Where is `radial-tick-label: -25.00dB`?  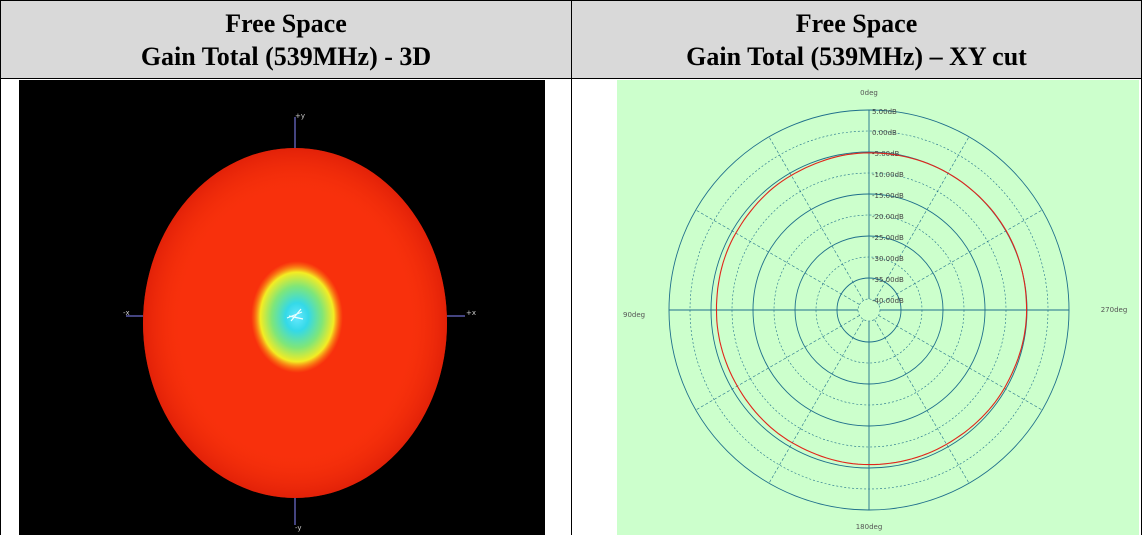
radial-tick-label: -25.00dB is located at coordinates (888, 238).